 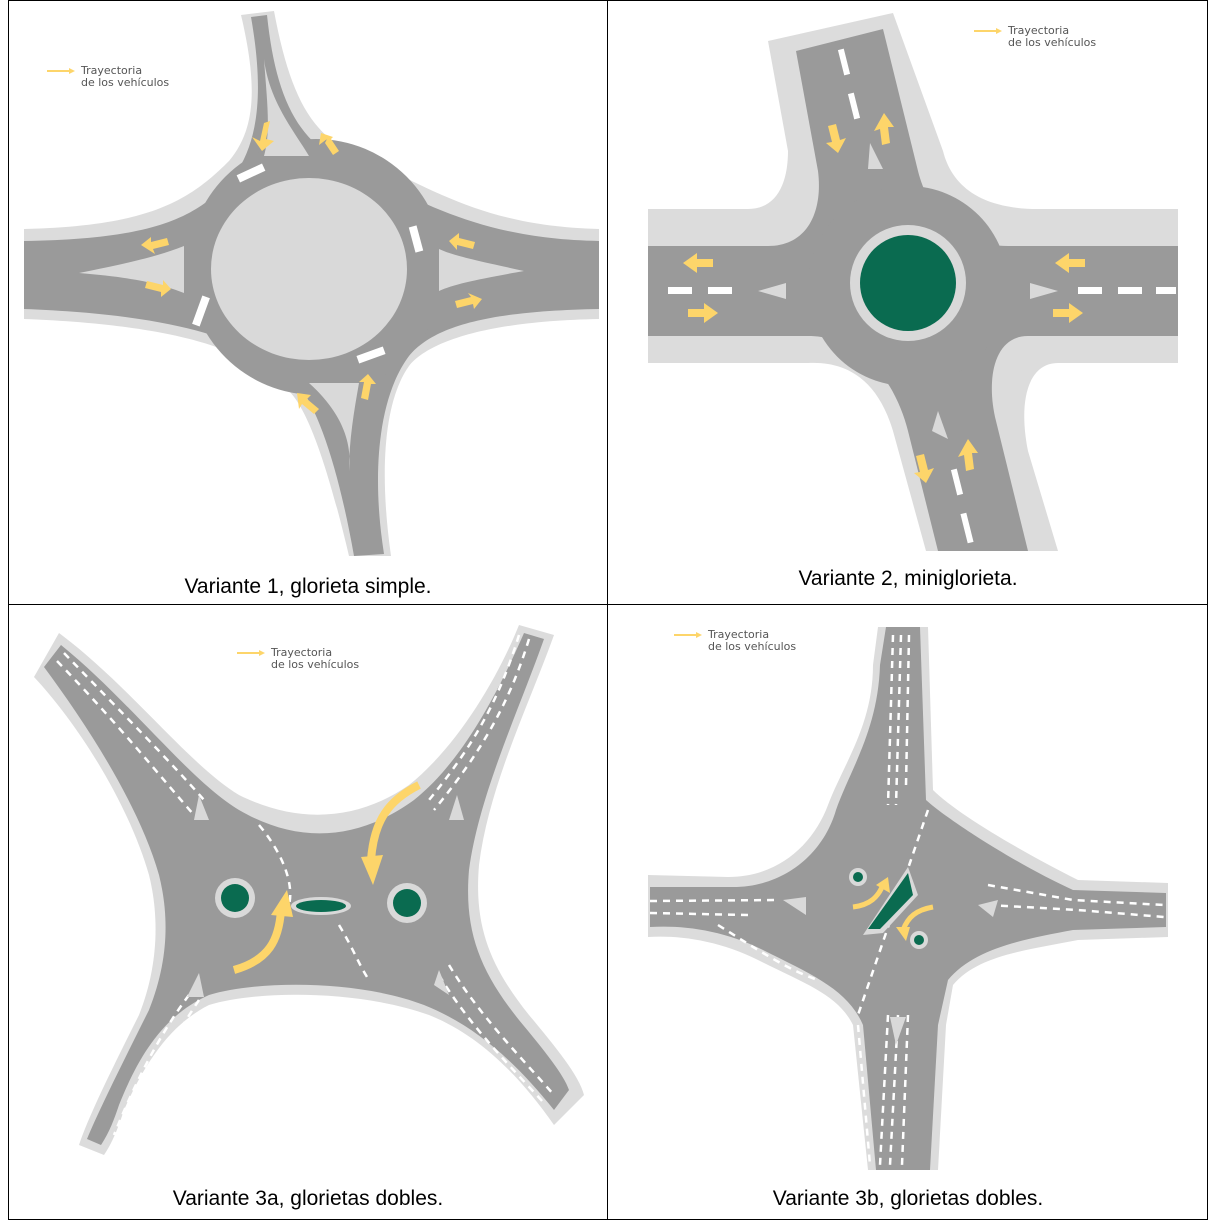 I want to click on caption: Variante 3b, glorietas dobles., so click(x=908, y=1198).